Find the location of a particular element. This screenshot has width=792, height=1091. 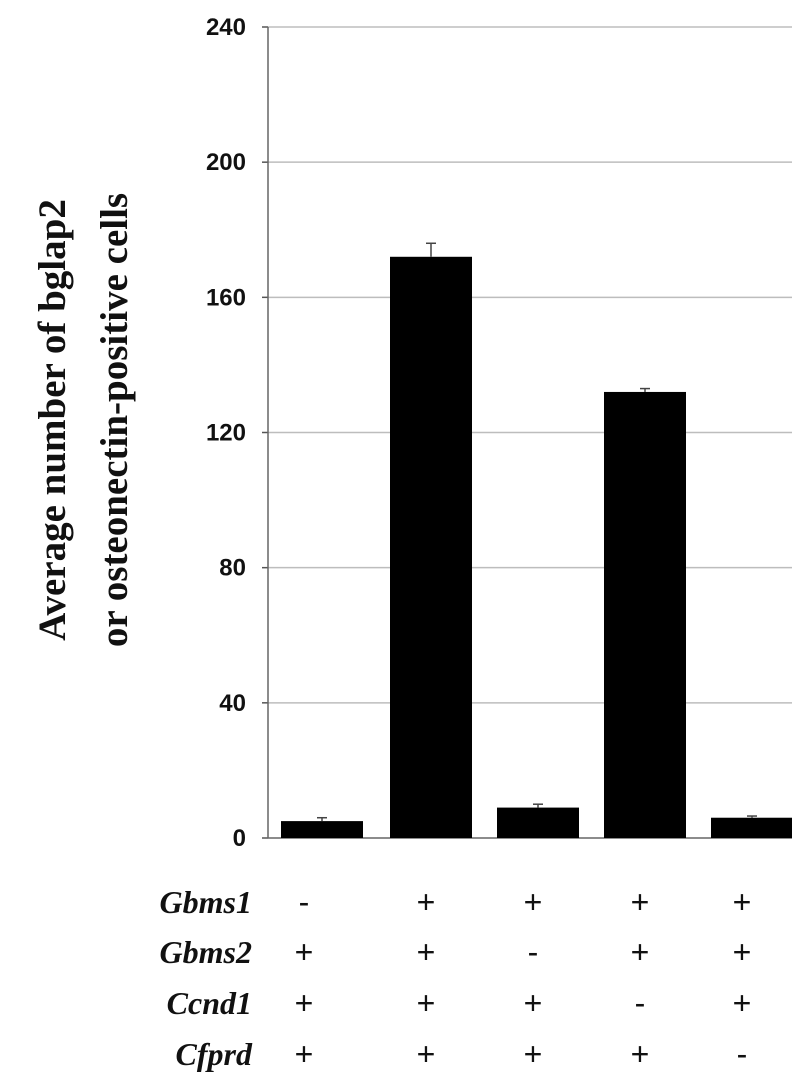

condition-sign-gbms1-2: + is located at coordinates (426, 902).